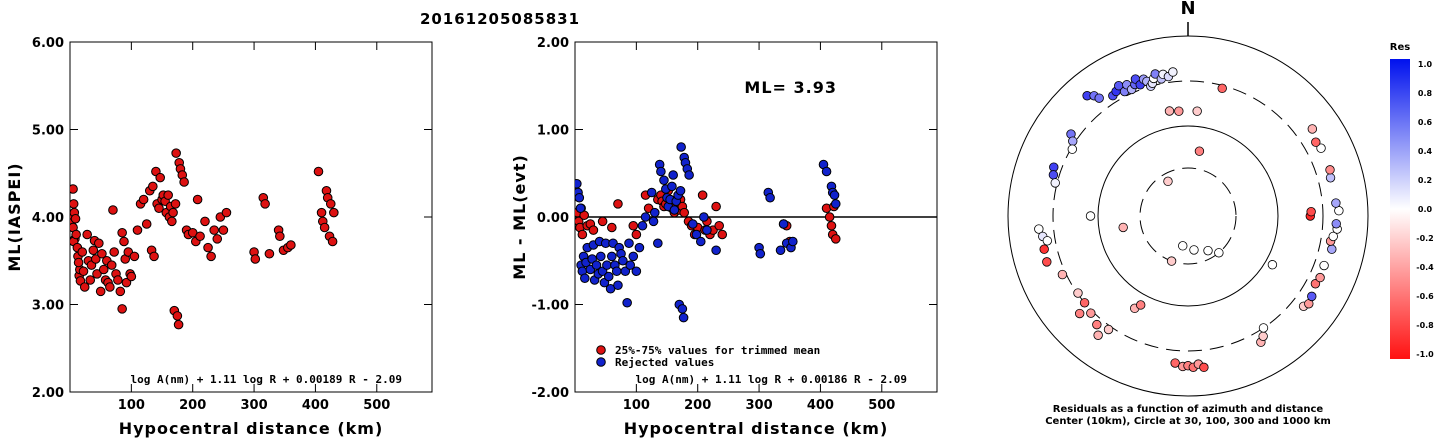 Image resolution: width=1437 pixels, height=441 pixels. What do you see at coordinates (1425, 151) in the screenshot?
I see `colorbar-label: 0.4` at bounding box center [1425, 151].